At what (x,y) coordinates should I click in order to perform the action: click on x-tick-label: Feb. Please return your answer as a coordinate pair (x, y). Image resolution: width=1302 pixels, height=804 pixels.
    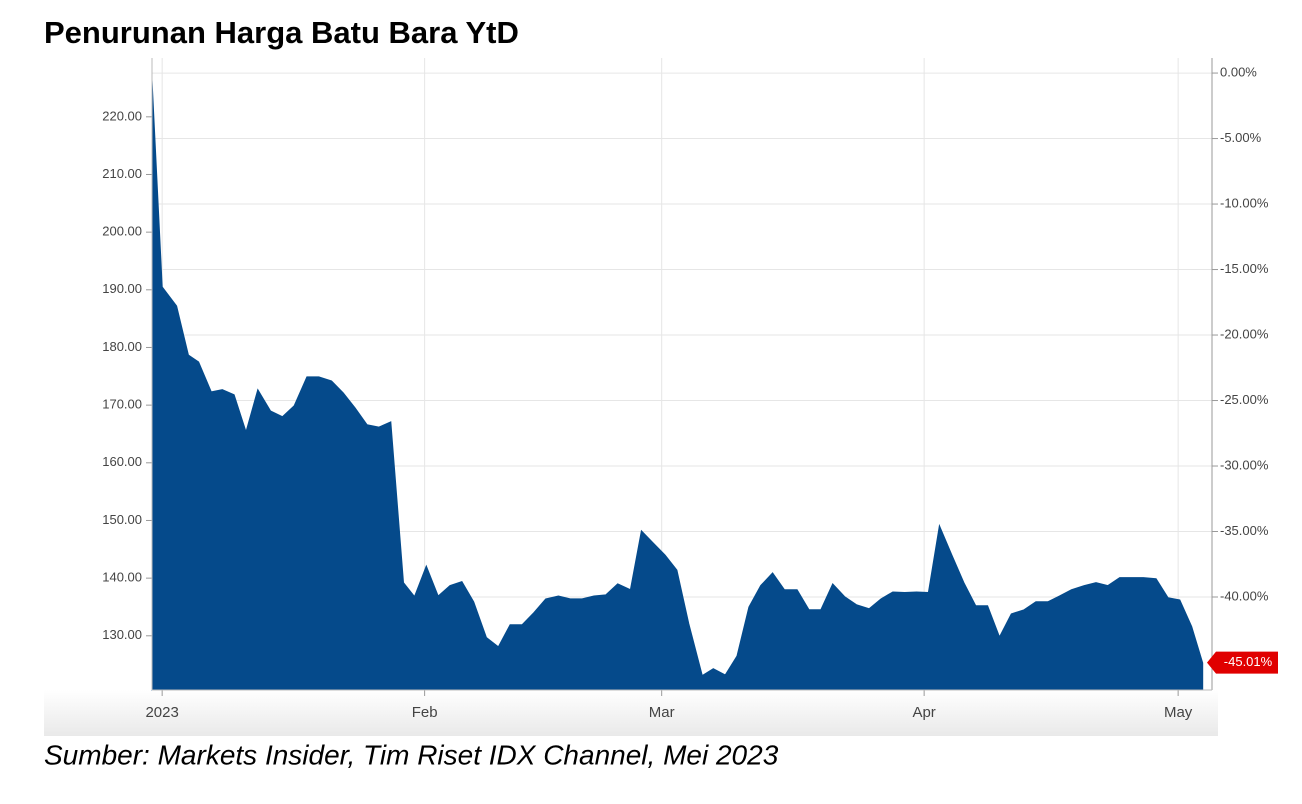
    Looking at the image, I should click on (425, 712).